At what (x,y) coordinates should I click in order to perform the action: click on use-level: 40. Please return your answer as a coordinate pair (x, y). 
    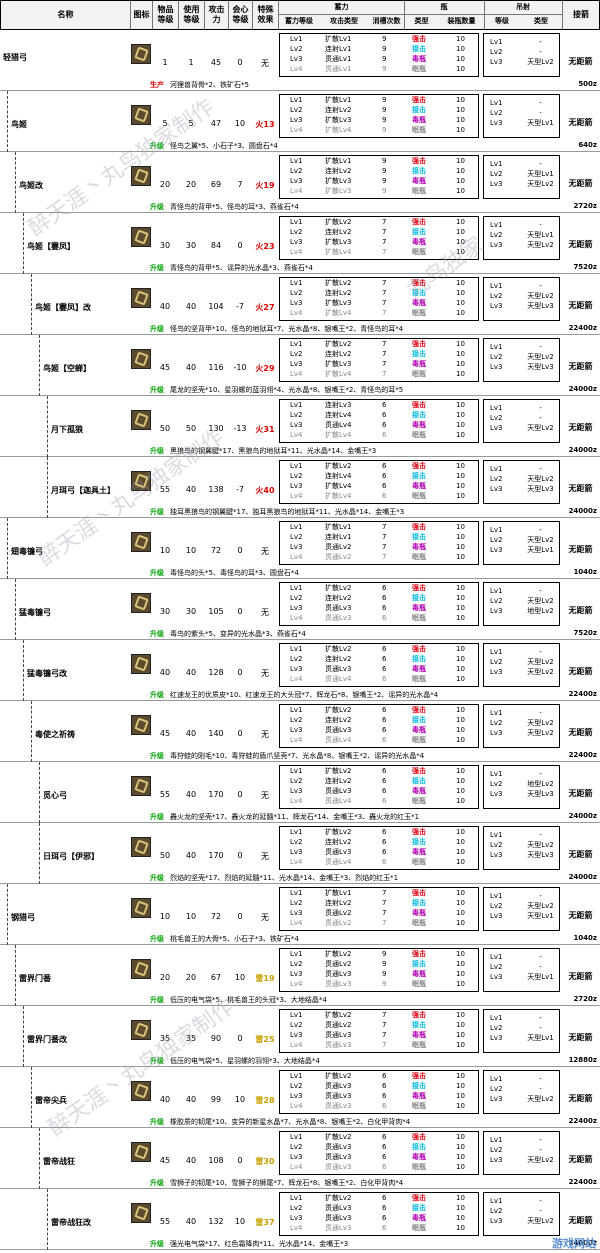
    Looking at the image, I should click on (191, 733).